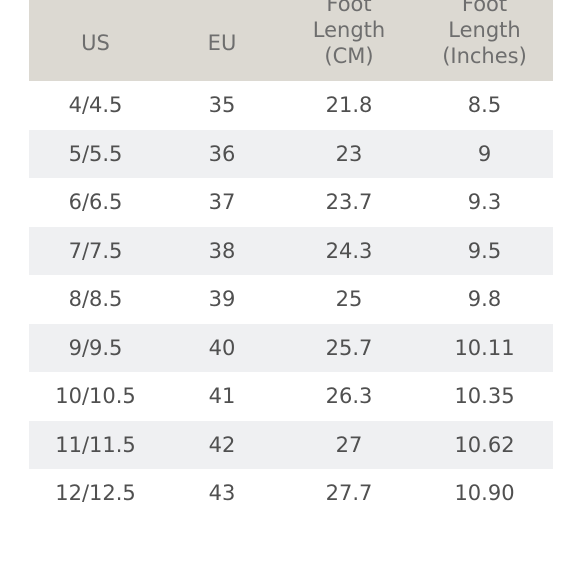 This screenshot has width=580, height=580. Describe the element at coordinates (95, 444) in the screenshot. I see `cell-us: 11/11.5` at that location.